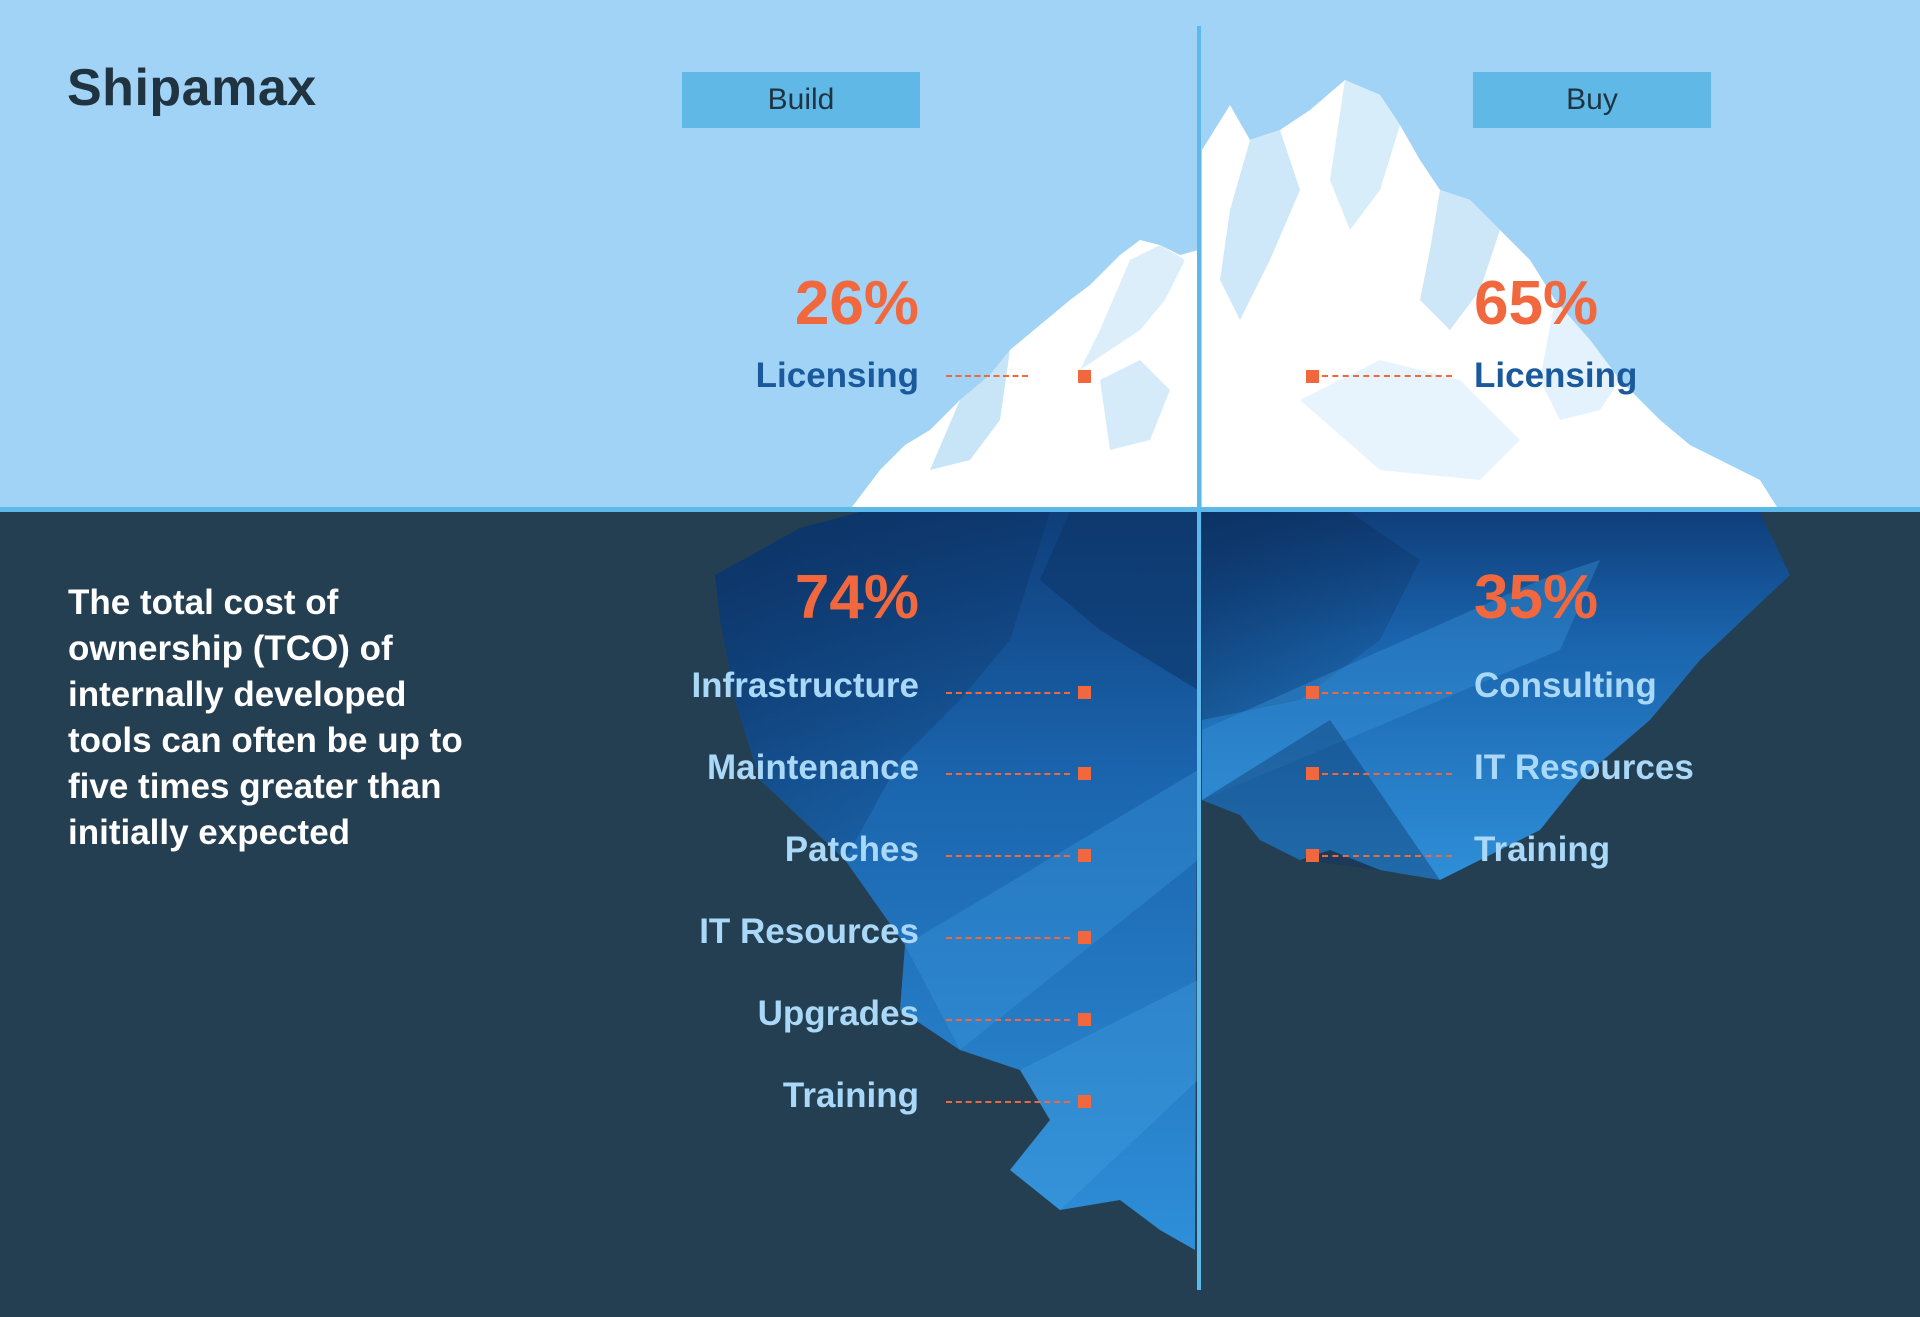 The image size is (1920, 1317). I want to click on build-above-percent: 26%, so click(856, 303).